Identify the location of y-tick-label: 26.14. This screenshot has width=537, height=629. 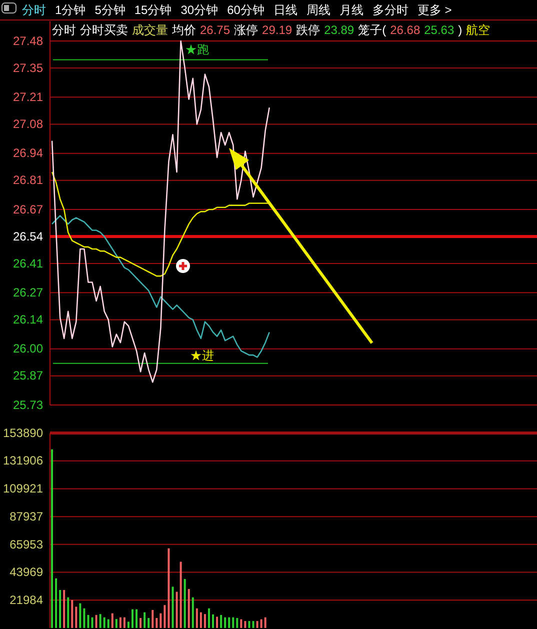
(28, 319).